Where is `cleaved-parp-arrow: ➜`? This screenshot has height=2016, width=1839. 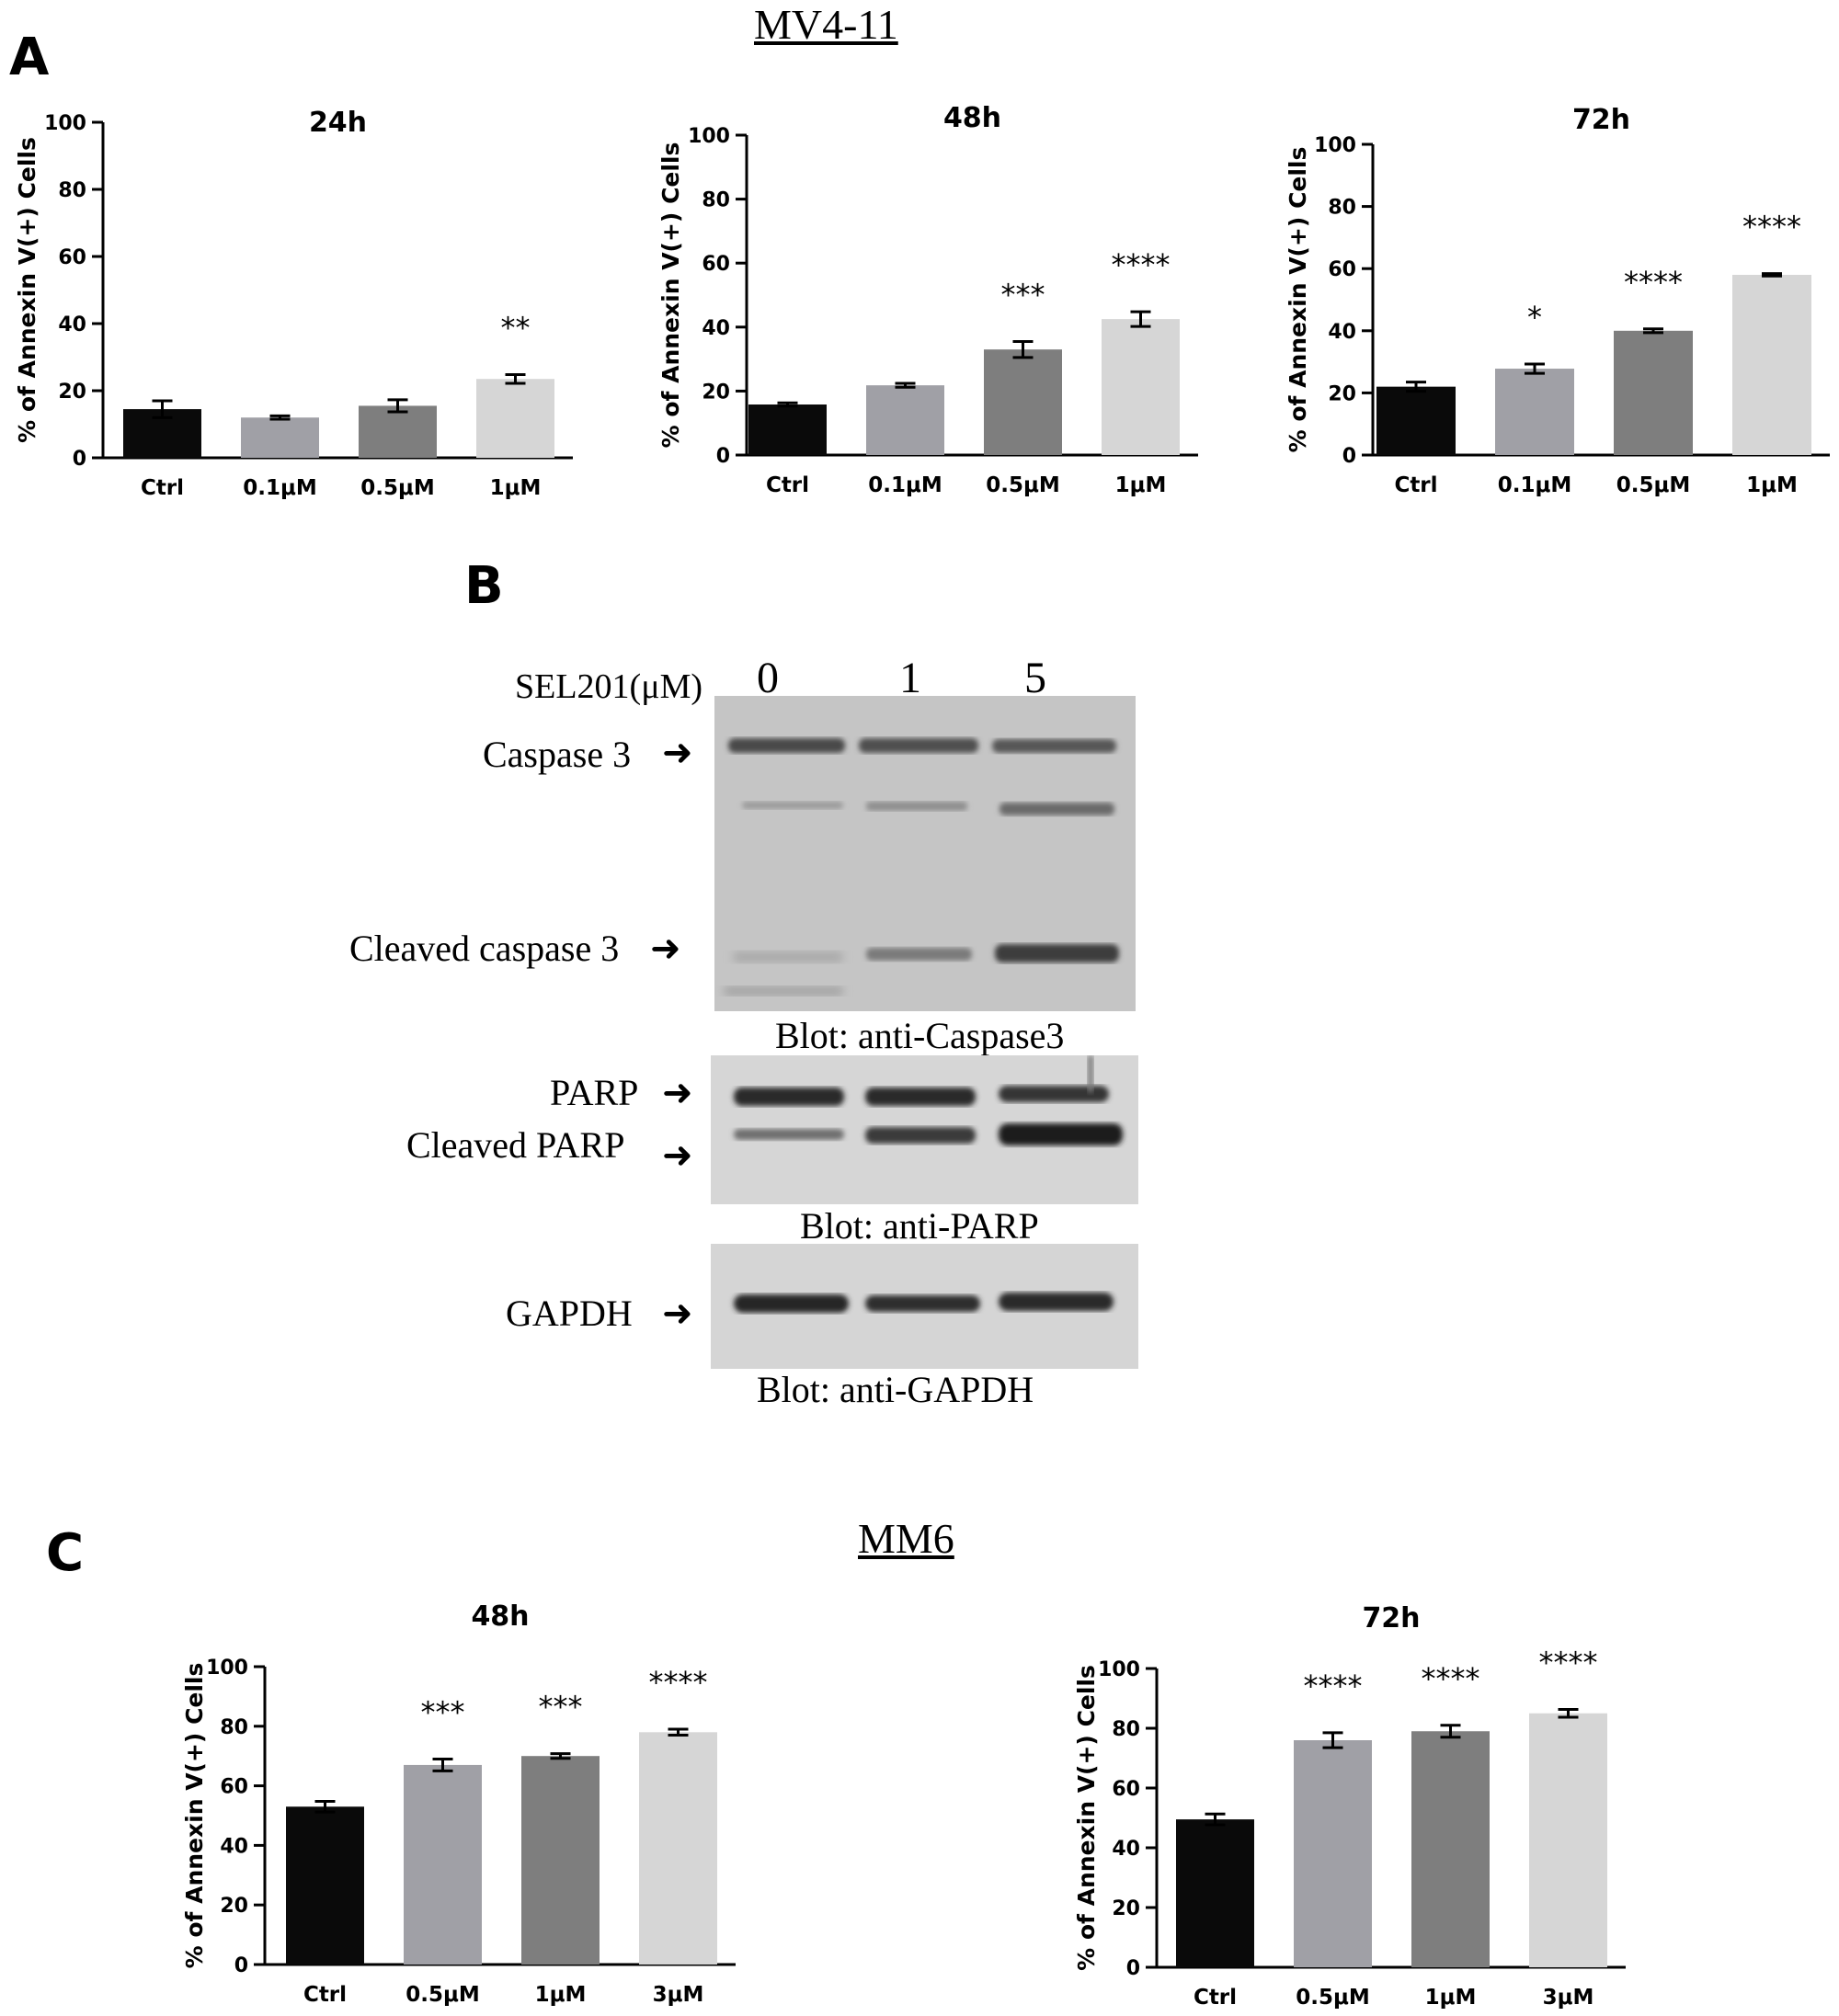 cleaved-parp-arrow: ➜ is located at coordinates (677, 1155).